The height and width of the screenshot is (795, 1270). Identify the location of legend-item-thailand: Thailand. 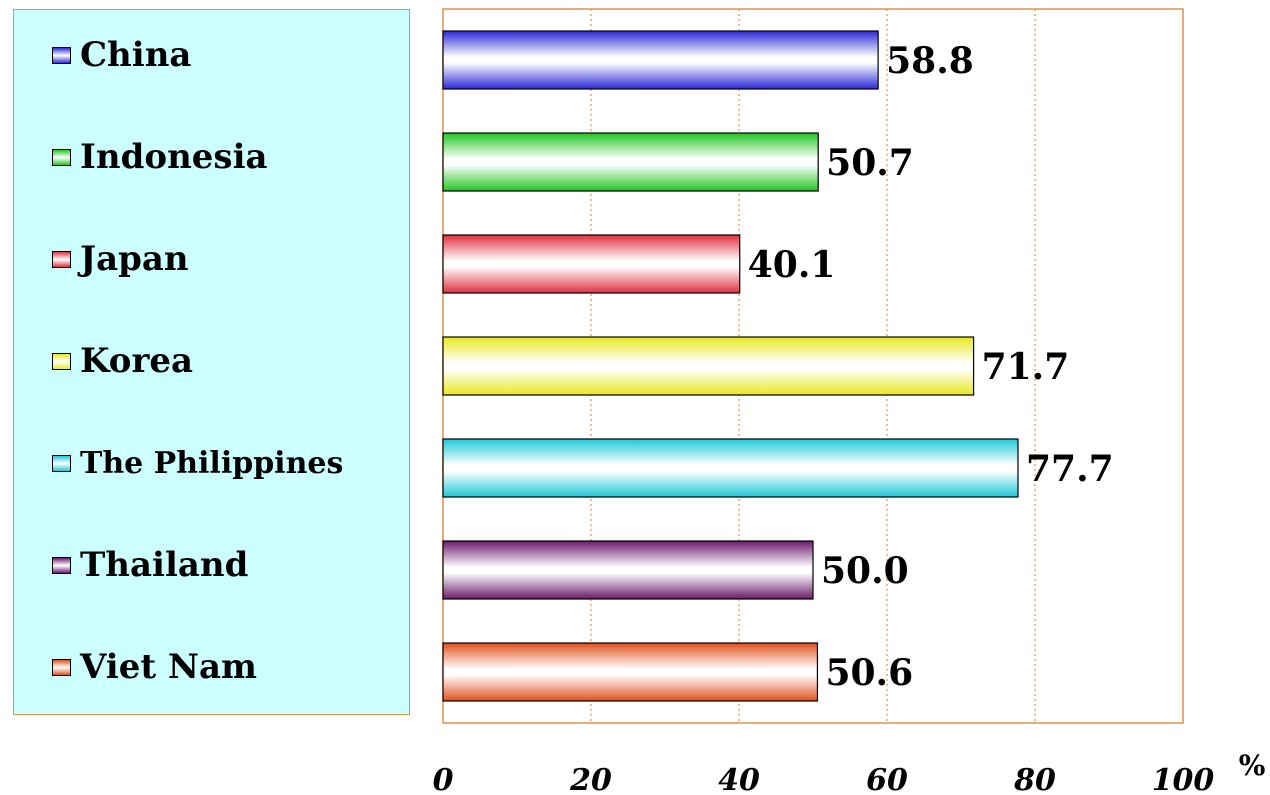
(150, 565).